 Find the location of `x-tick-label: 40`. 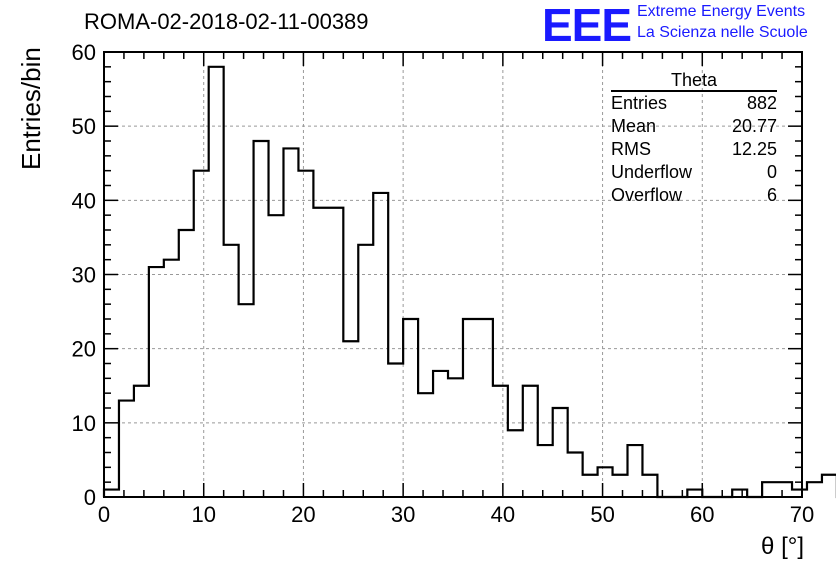

x-tick-label: 40 is located at coordinates (503, 514).